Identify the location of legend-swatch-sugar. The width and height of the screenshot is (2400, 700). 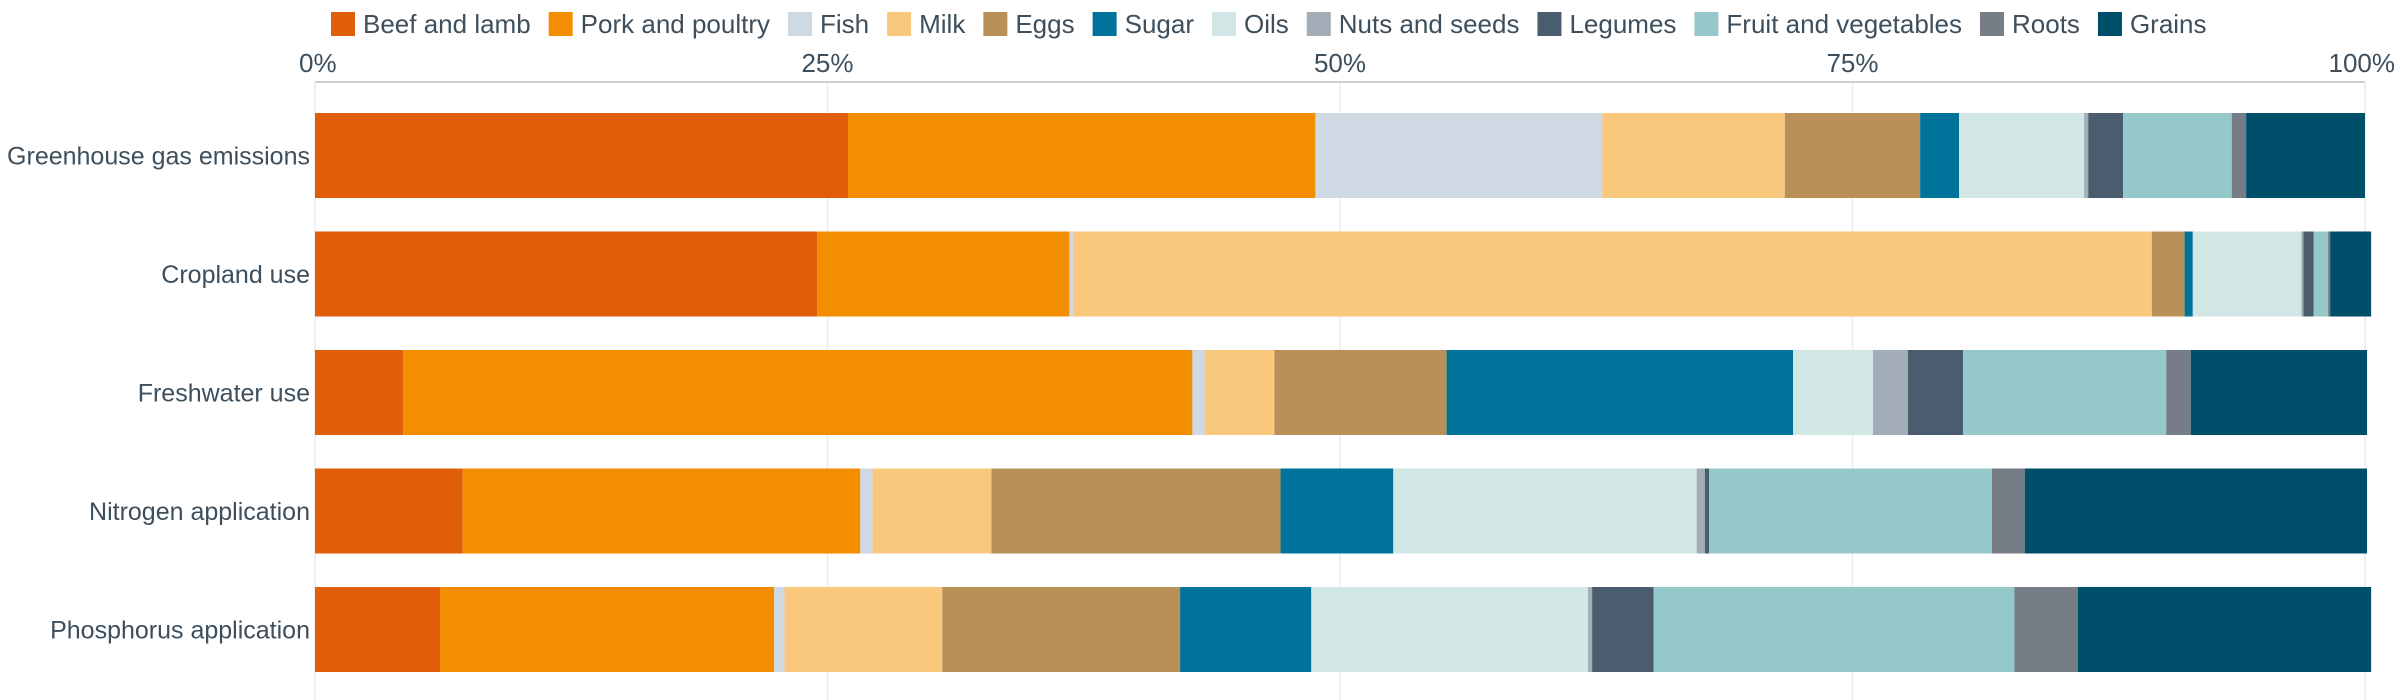
(1104, 24).